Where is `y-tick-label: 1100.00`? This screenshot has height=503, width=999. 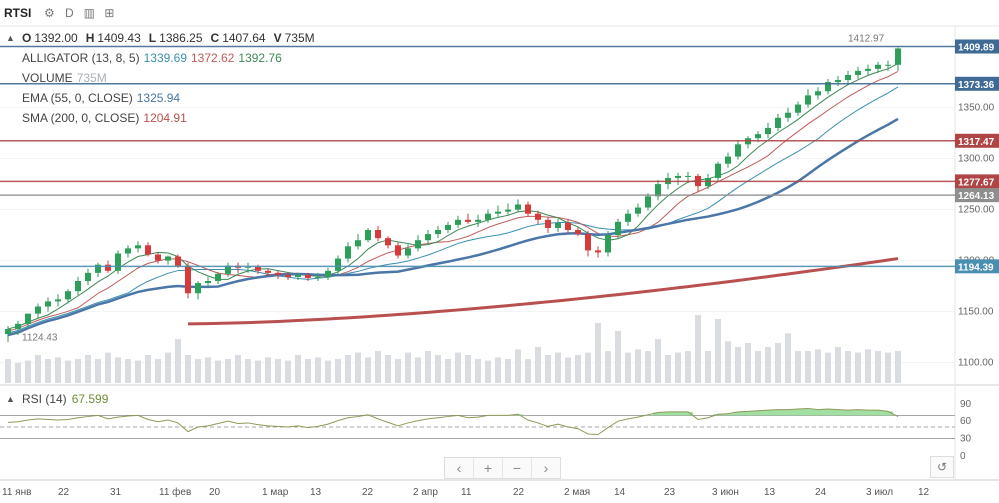 y-tick-label: 1100.00 is located at coordinates (976, 363).